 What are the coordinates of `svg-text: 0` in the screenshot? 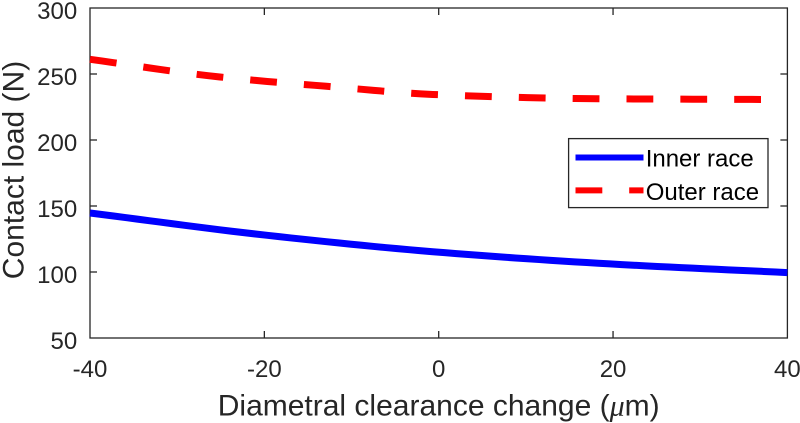 It's located at (438, 369).